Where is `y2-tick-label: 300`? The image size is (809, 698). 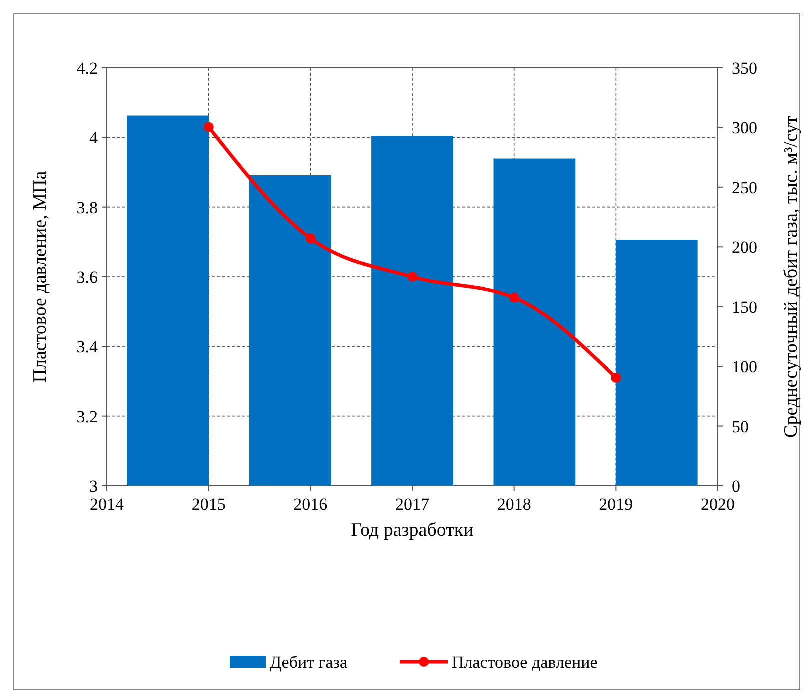 y2-tick-label: 300 is located at coordinates (745, 128).